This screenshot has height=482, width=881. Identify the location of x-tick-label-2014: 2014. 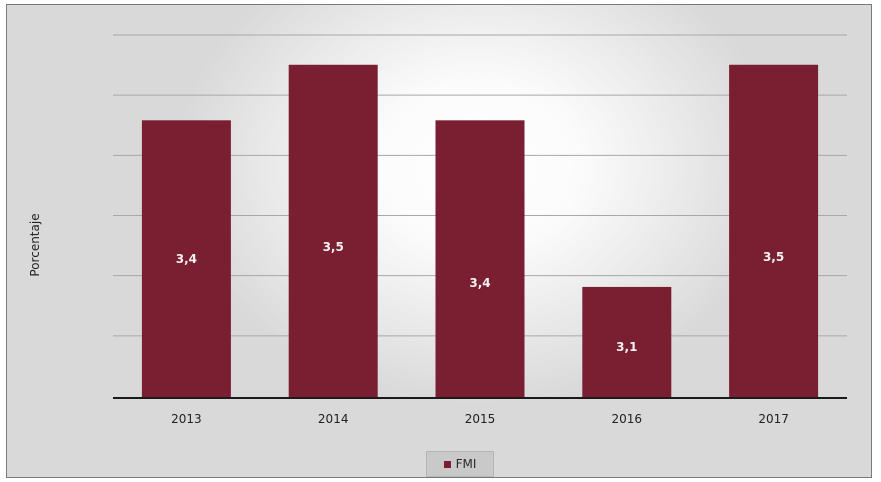
(333, 419).